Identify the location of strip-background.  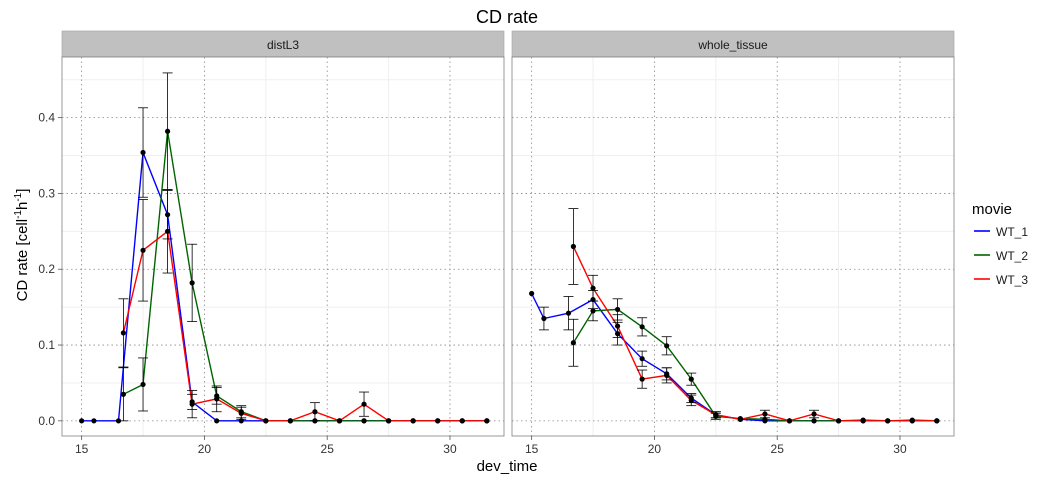
(283, 44).